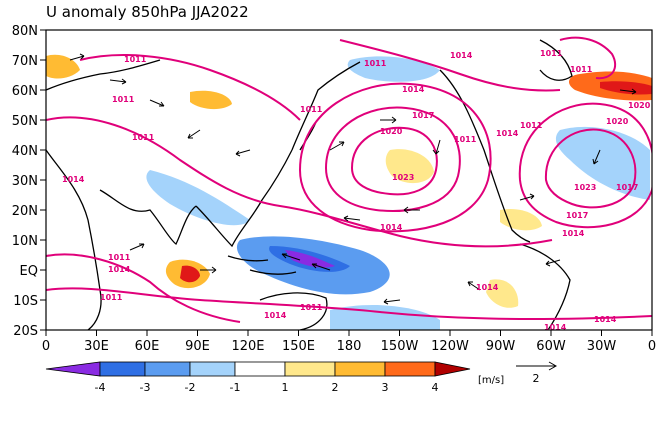 This screenshot has height=429, width=664. What do you see at coordinates (29, 271) in the screenshot?
I see `lat-label-eq: EQ` at bounding box center [29, 271].